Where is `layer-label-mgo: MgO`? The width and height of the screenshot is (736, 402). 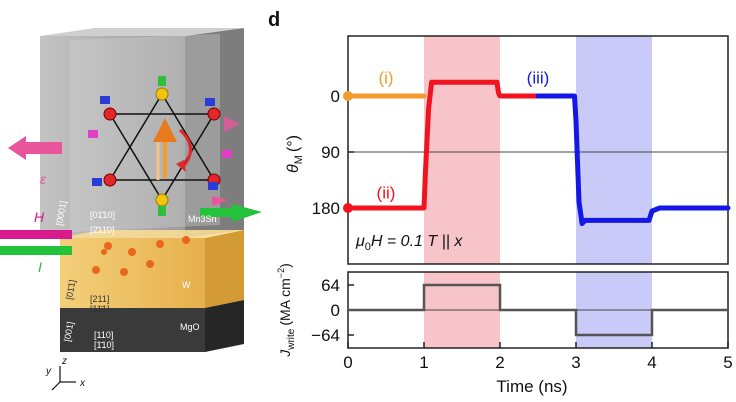
layer-label-mgo: MgO is located at coordinates (190, 327).